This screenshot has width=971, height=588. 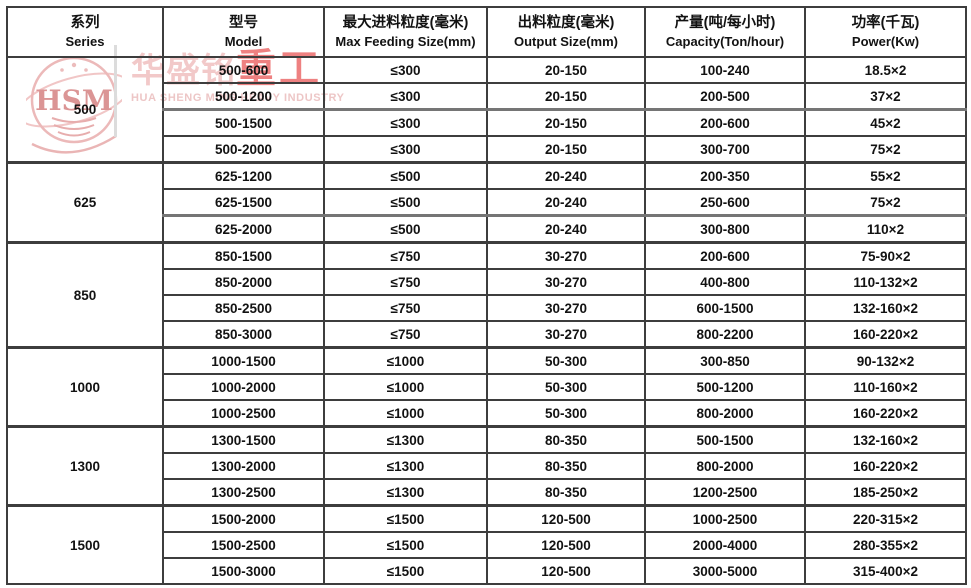 What do you see at coordinates (85, 466) in the screenshot?
I see `series-cell: 1300` at bounding box center [85, 466].